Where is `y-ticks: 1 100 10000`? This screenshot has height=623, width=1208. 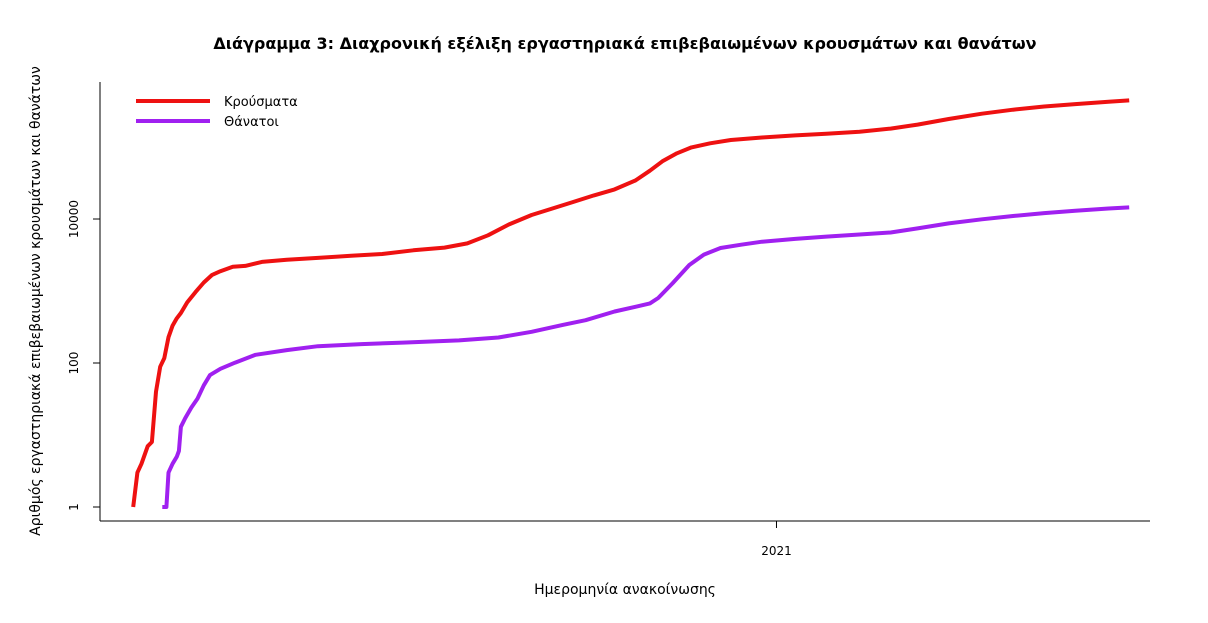
y-ticks: 1 100 10000 is located at coordinates (83, 355).